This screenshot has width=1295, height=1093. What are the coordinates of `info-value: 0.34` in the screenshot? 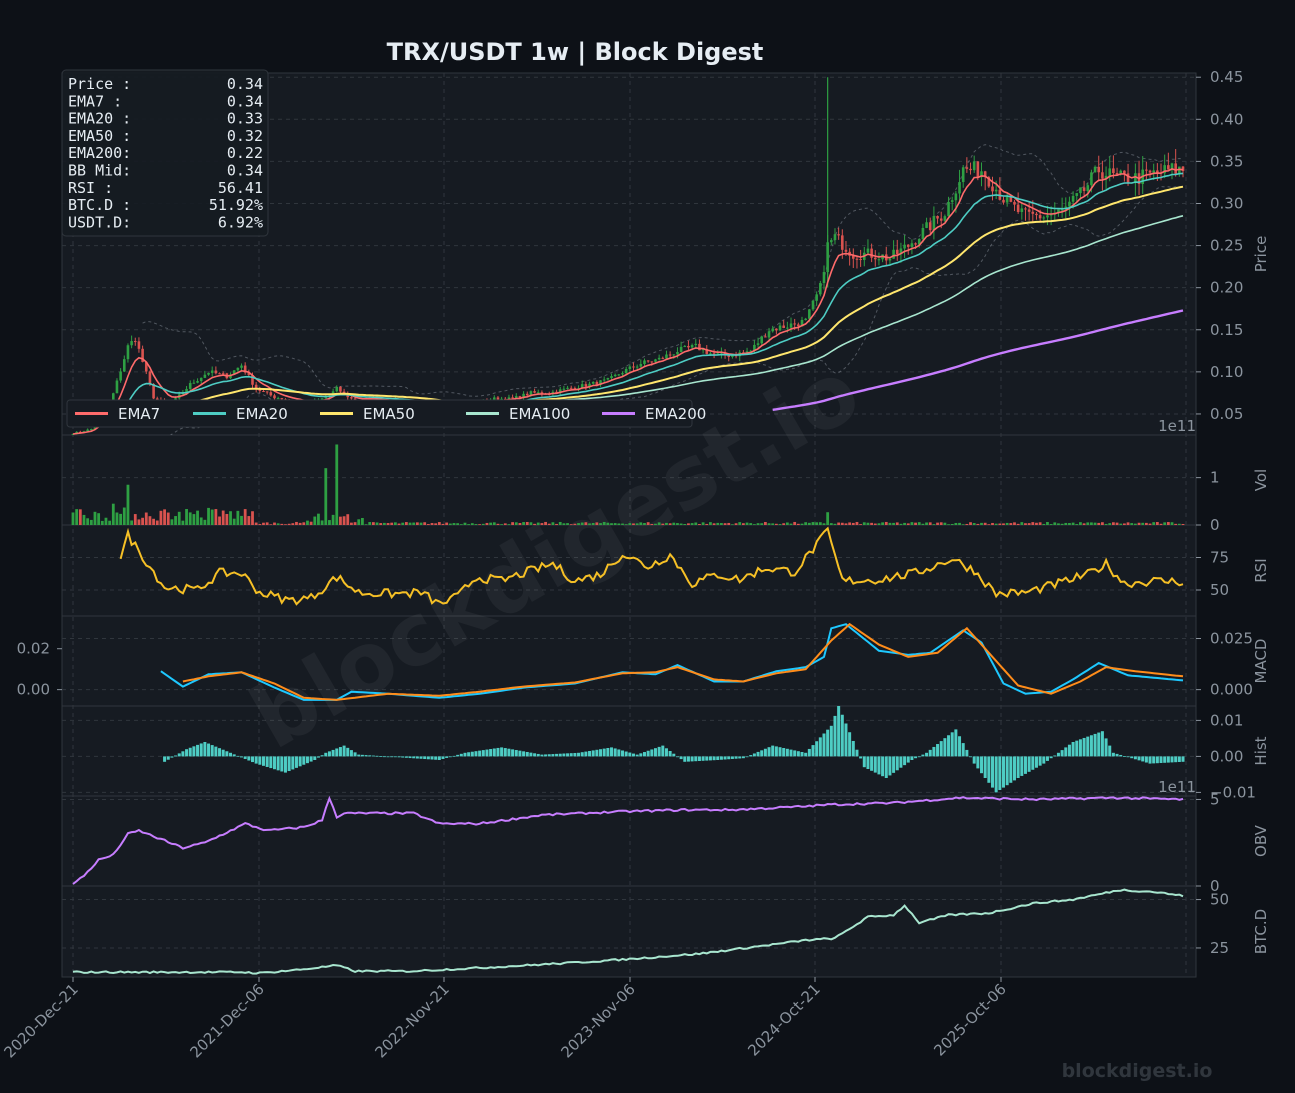 It's located at (245, 84).